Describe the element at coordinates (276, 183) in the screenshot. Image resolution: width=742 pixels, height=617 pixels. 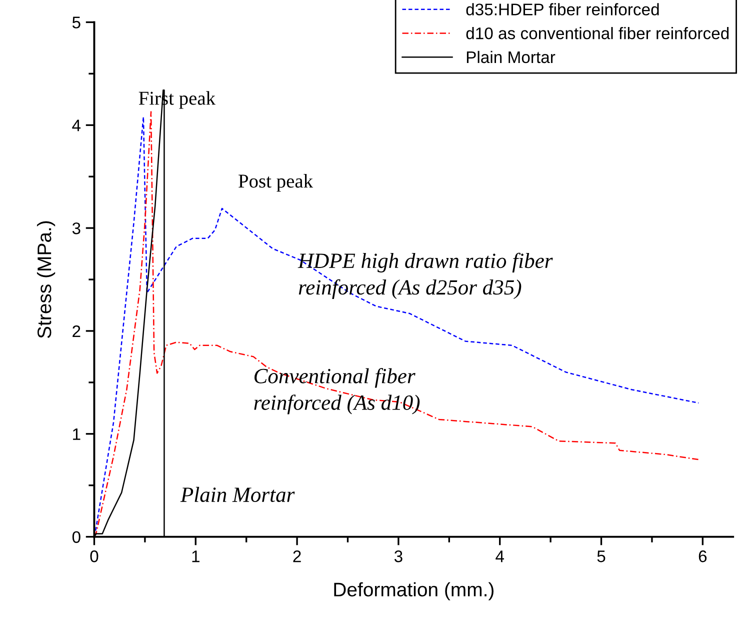
I see `annotation: Post peak` at that location.